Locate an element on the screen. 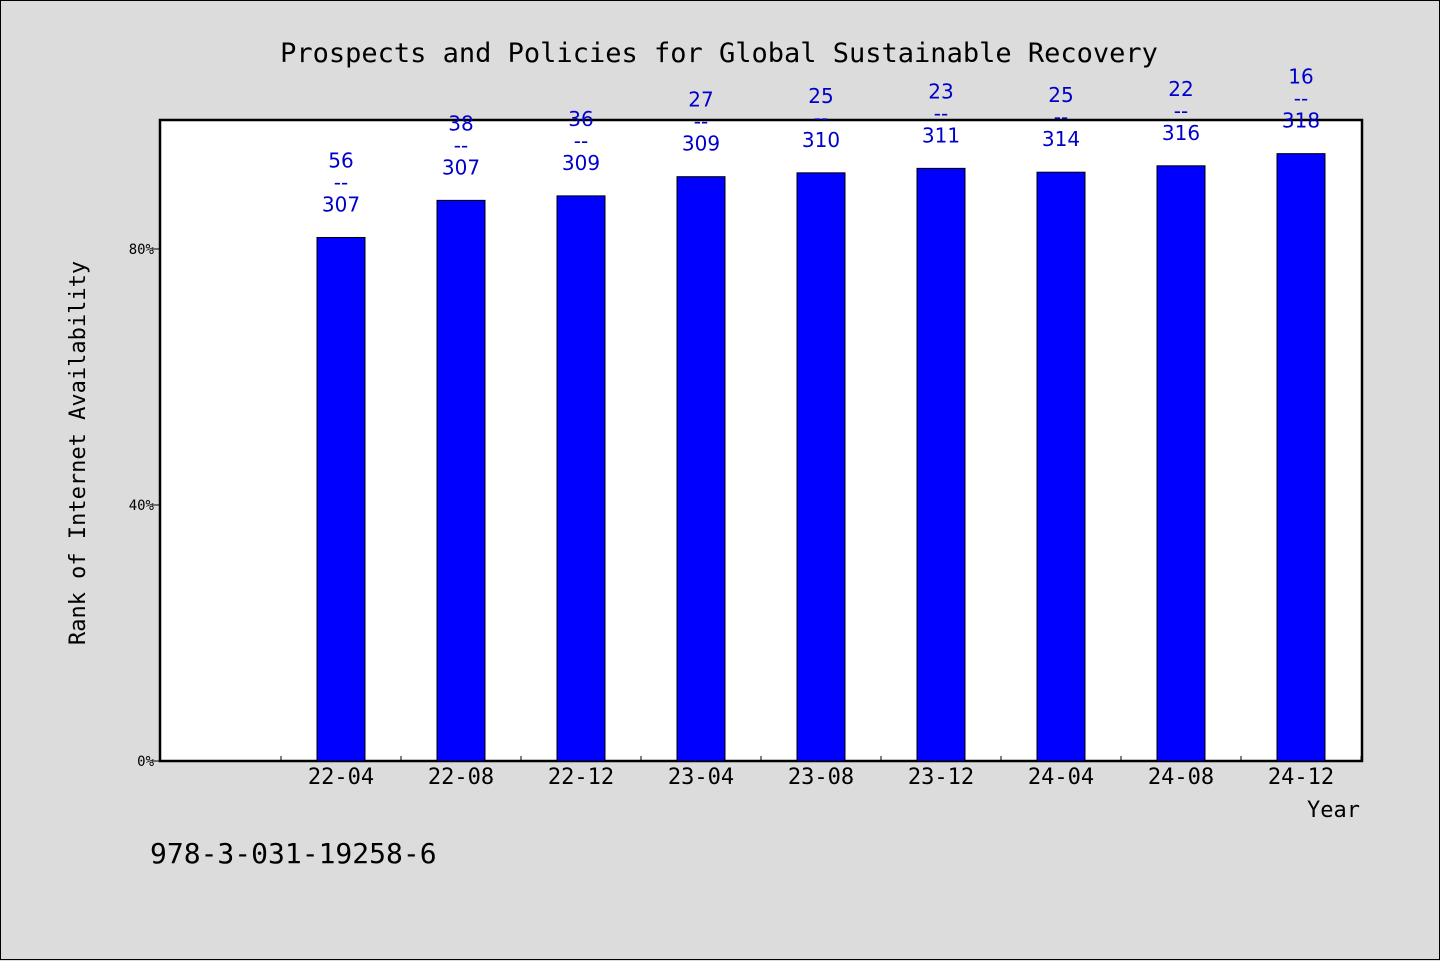  data-label-total: 316 is located at coordinates (1181, 133).